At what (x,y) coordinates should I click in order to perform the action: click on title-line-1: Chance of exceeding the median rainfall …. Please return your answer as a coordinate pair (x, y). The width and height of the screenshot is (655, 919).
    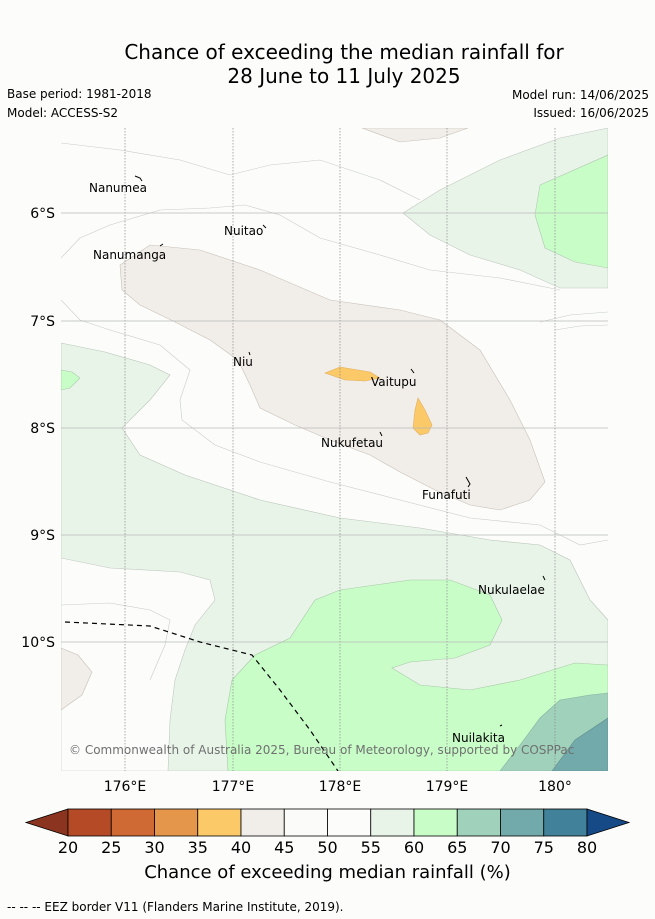
    Looking at the image, I should click on (344, 52).